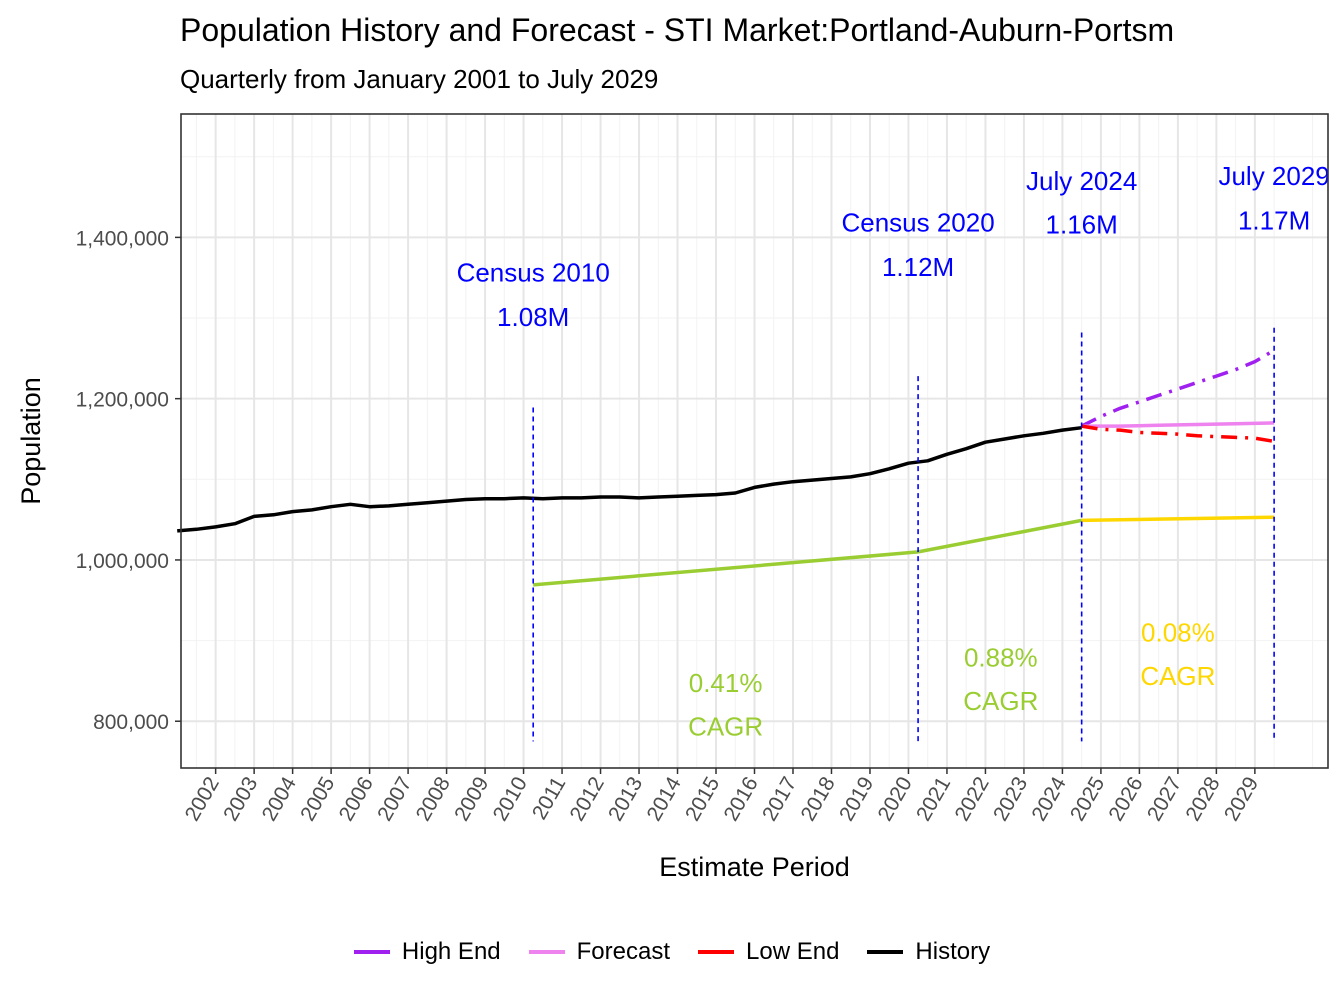 The image size is (1344, 1008). Describe the element at coordinates (317, 799) in the screenshot. I see `x-tick-label: 2005` at that location.